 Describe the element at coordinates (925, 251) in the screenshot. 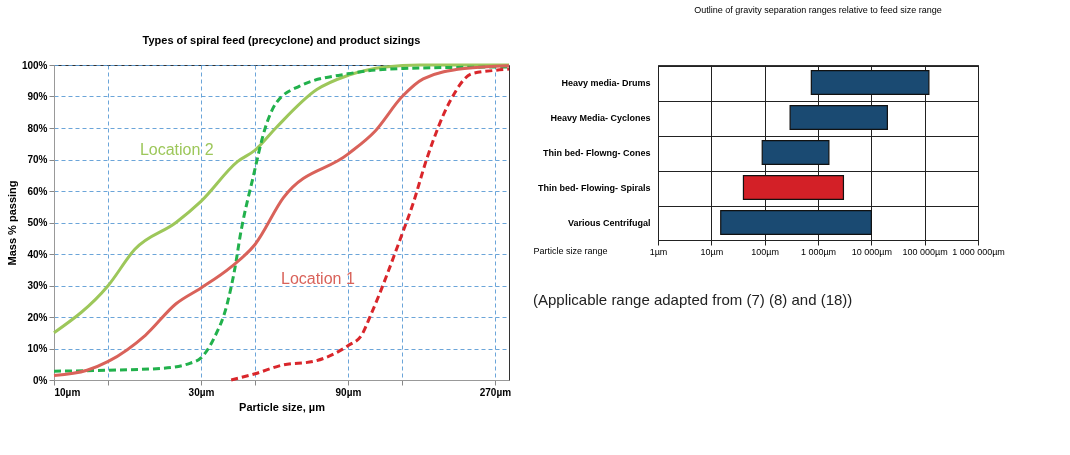

I see `x-tick-label: 100 000µm` at that location.